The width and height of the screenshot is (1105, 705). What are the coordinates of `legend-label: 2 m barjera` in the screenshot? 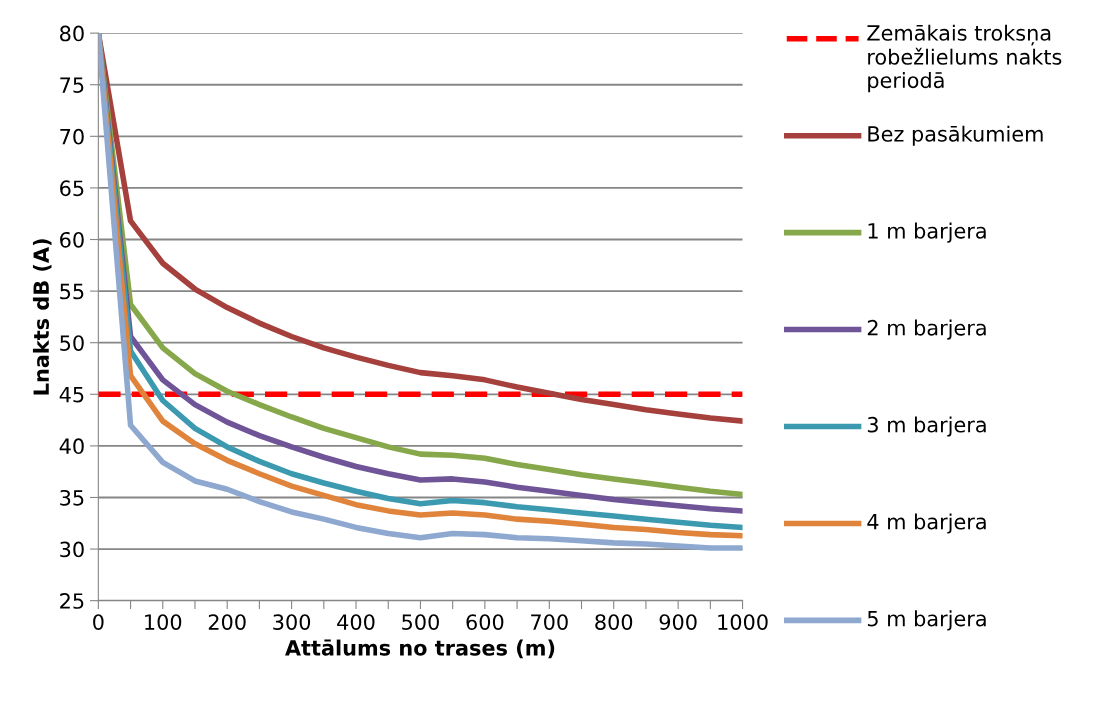 It's located at (926, 329).